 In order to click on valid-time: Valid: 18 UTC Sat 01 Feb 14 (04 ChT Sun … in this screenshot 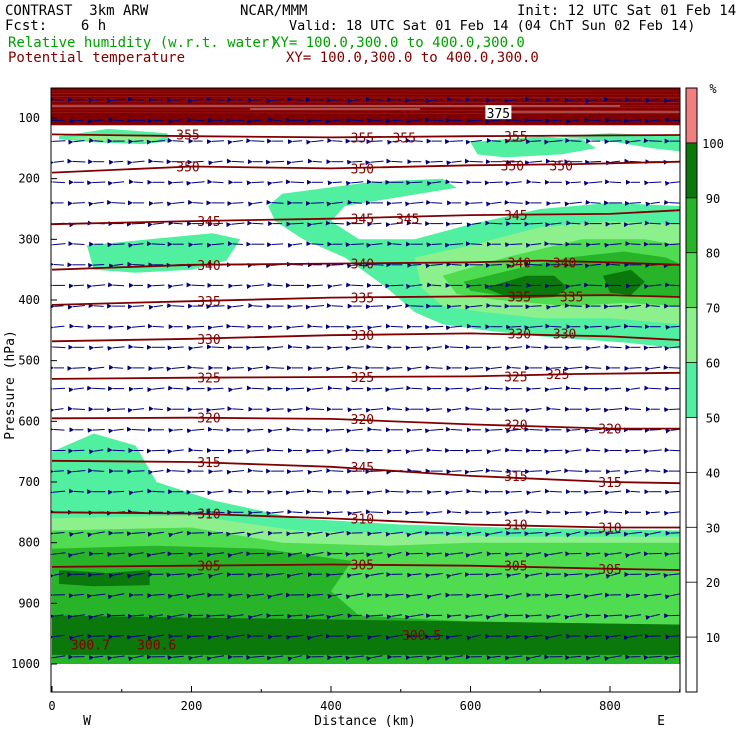, I will do `click(492, 26)`.